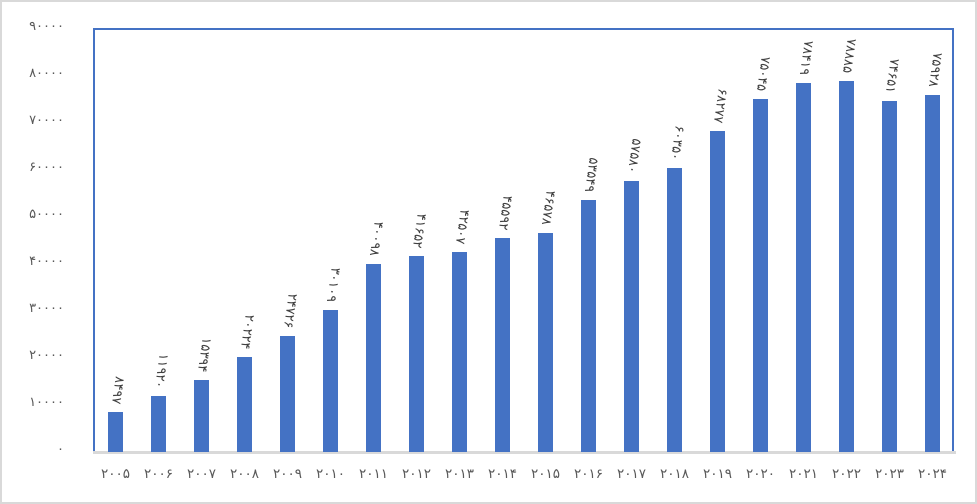 The height and width of the screenshot is (504, 977). What do you see at coordinates (588, 474) in the screenshot?
I see `x-axis-tick-label: ۲۰۱۶` at bounding box center [588, 474].